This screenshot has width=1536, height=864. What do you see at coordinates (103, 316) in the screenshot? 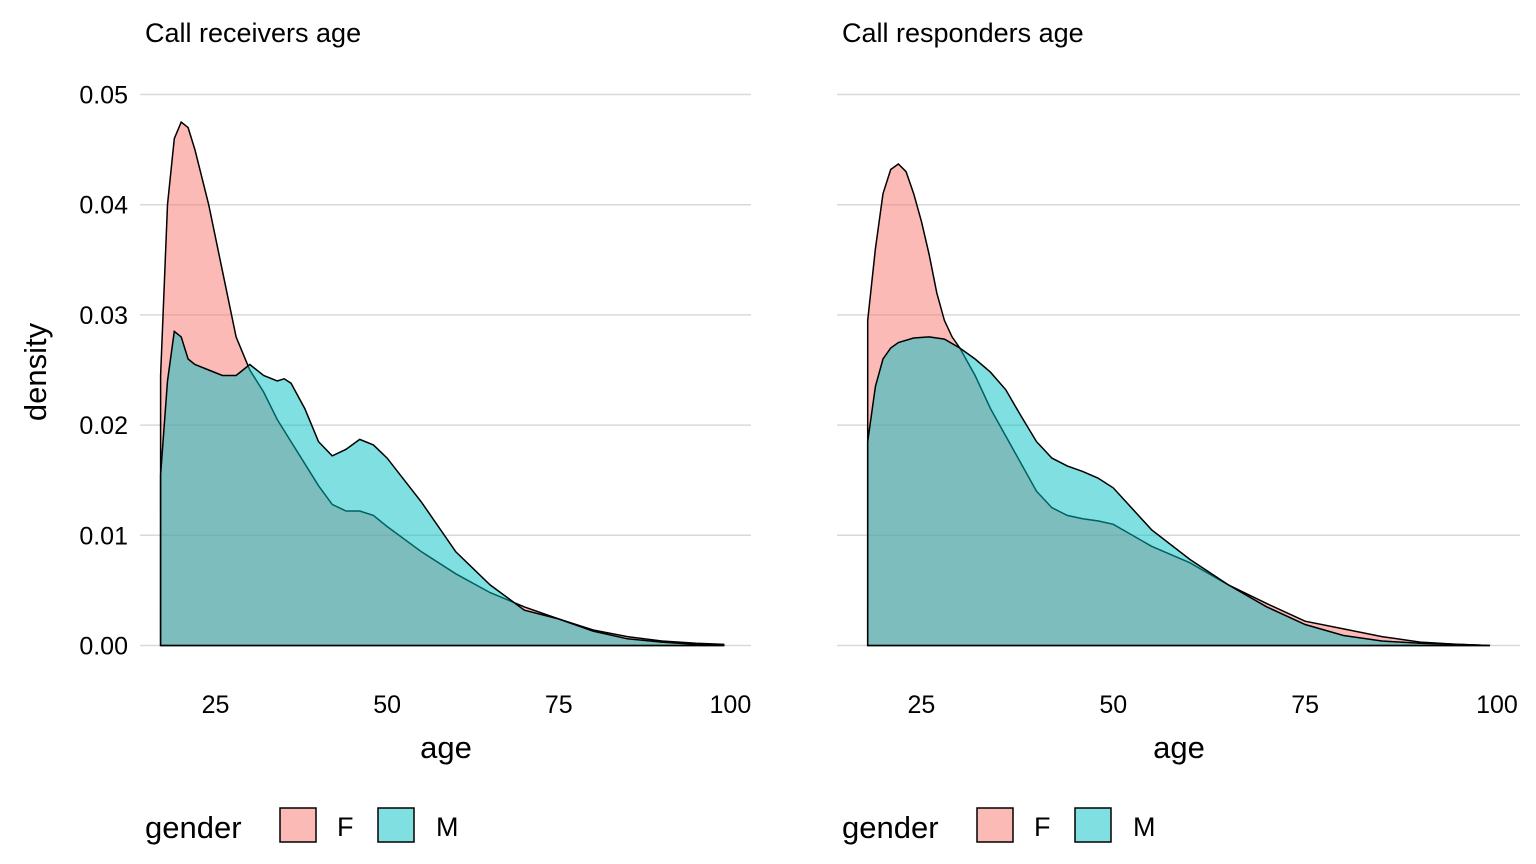
I see `y-tick-label: 0.03` at bounding box center [103, 316].